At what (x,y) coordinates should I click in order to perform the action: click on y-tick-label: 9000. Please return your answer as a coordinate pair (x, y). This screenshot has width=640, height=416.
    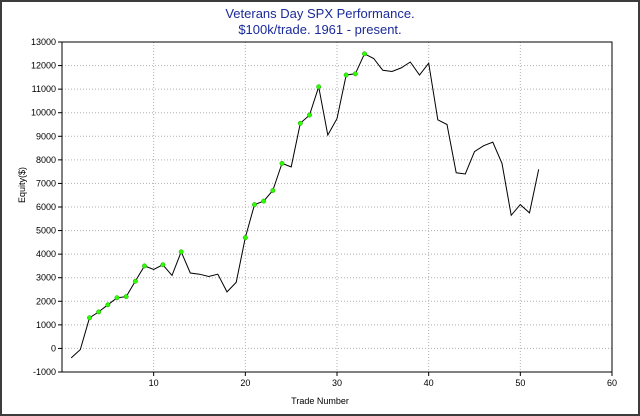
    Looking at the image, I should click on (46, 136).